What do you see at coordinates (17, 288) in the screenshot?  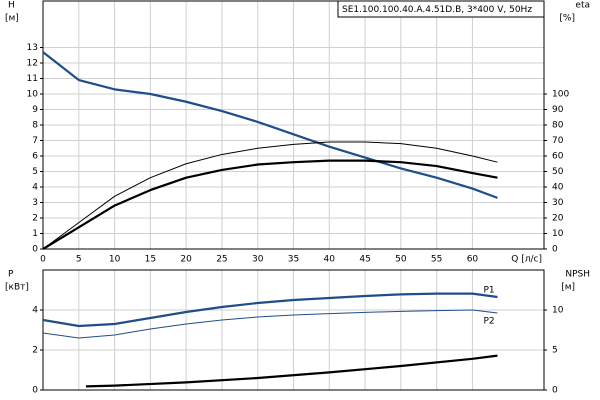 I see `y-unit: [кВт]` at bounding box center [17, 288].